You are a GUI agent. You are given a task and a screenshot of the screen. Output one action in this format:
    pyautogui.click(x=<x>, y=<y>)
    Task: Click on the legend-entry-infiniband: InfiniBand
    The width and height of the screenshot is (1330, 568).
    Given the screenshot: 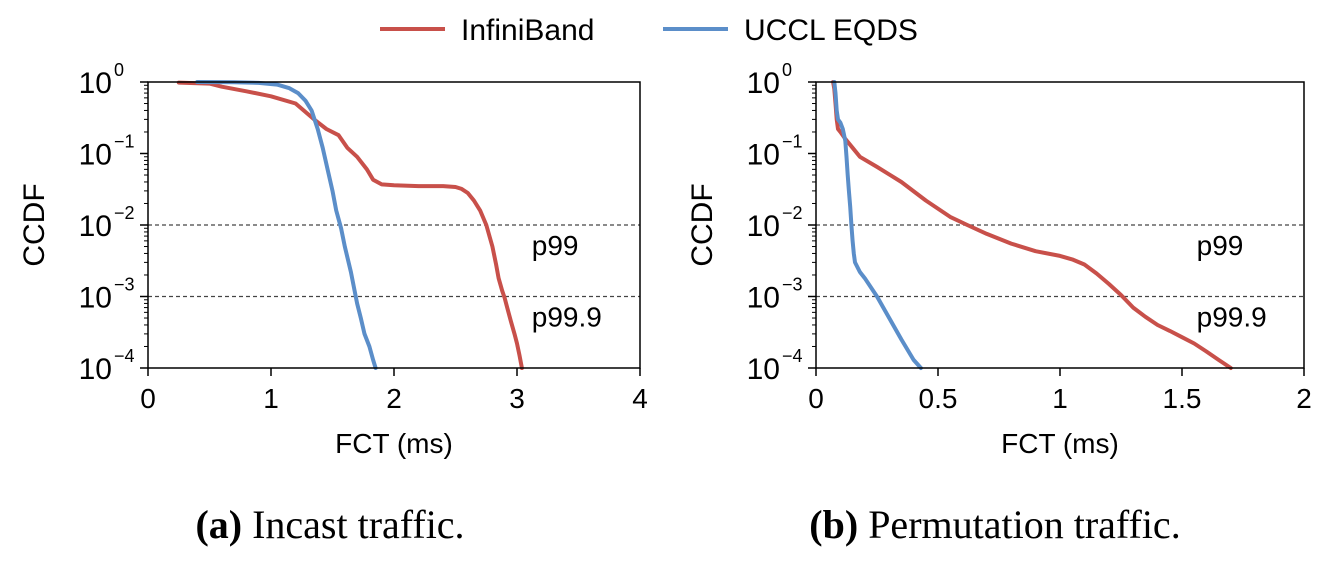 What is the action you would take?
    pyautogui.click(x=487, y=30)
    